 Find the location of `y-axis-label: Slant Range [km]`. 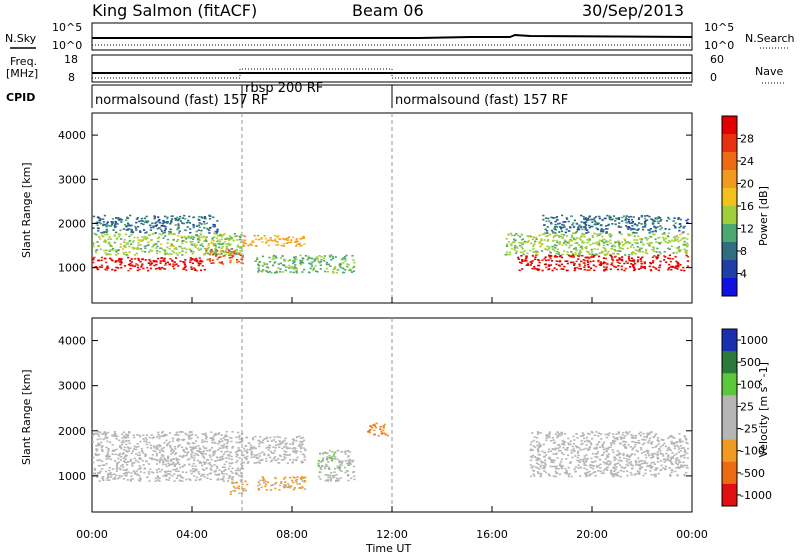

y-axis-label: Slant Range [km] is located at coordinates (26, 210).